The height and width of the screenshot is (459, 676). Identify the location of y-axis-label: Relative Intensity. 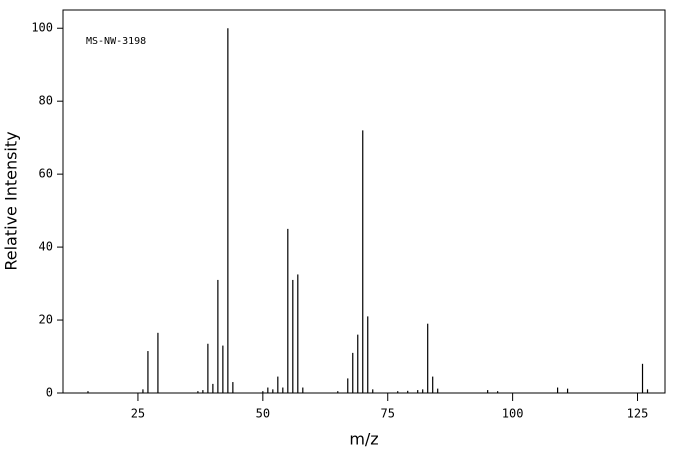
(11, 200).